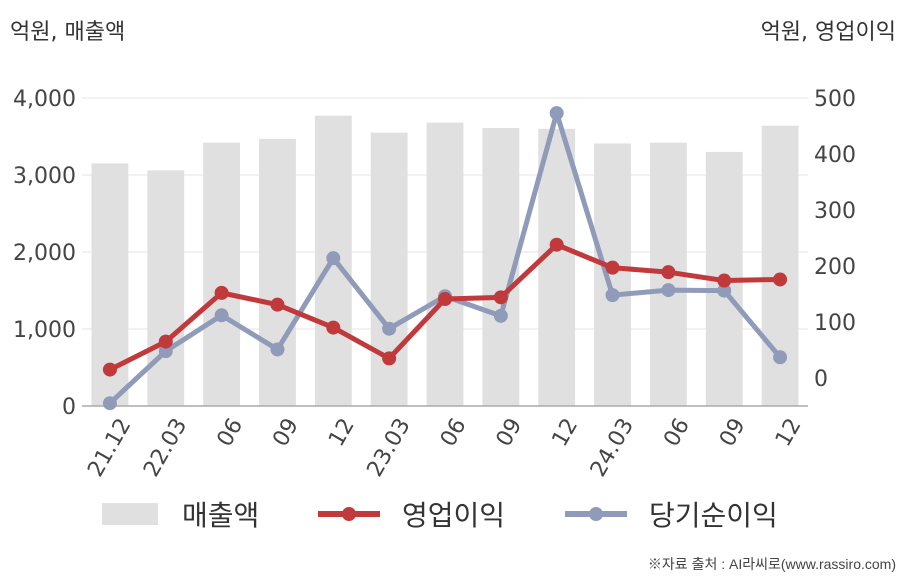 This screenshot has width=908, height=580. What do you see at coordinates (713, 515) in the screenshot?
I see `legend-label-net: 당기순이익` at bounding box center [713, 515].